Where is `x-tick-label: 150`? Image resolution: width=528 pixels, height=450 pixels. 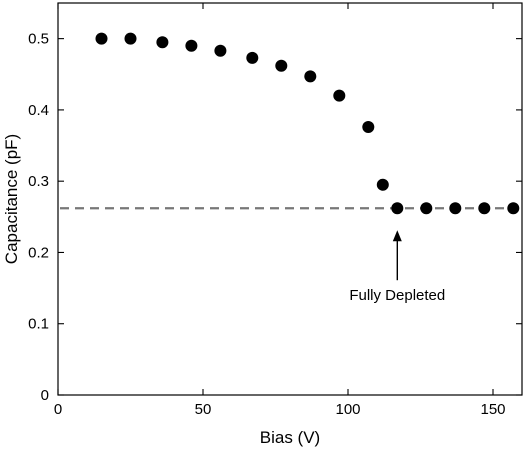 x-tick-label: 150 is located at coordinates (492, 409).